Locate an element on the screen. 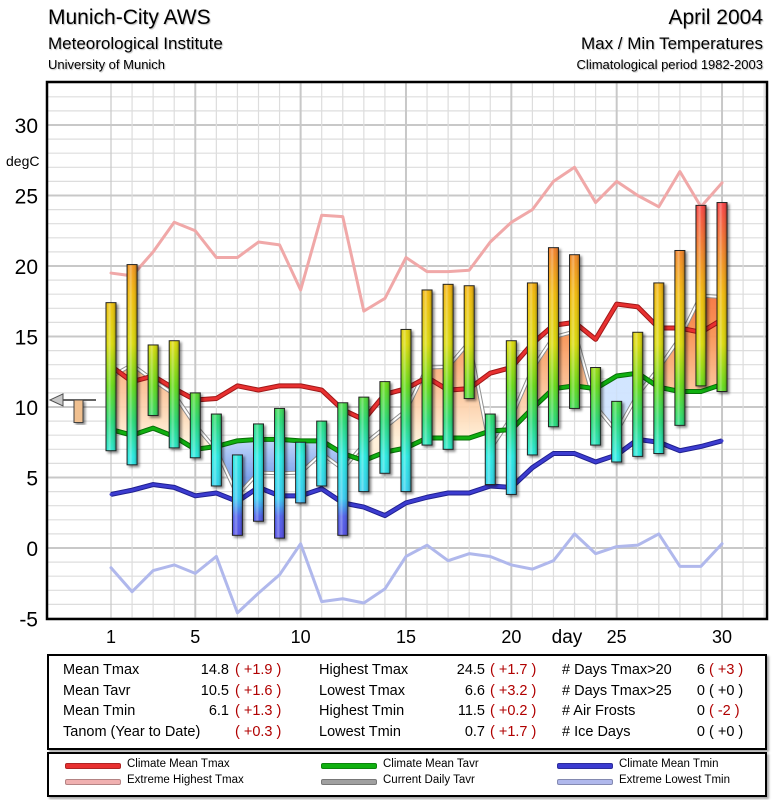  y-tick-label: 30 is located at coordinates (26, 126).